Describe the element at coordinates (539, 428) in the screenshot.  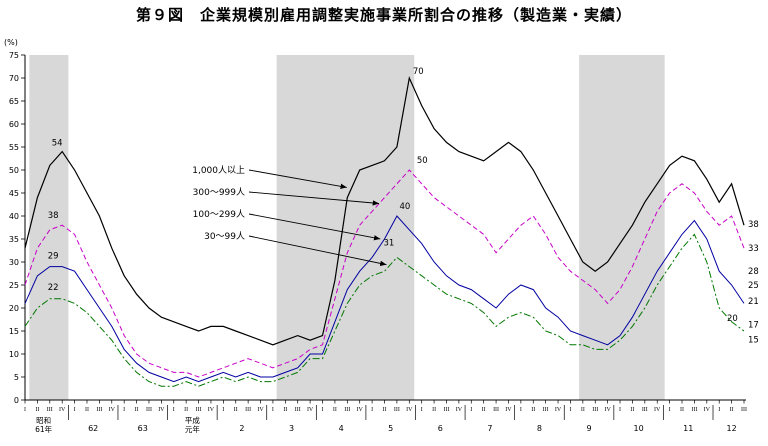
I see `year-label: 8` at that location.